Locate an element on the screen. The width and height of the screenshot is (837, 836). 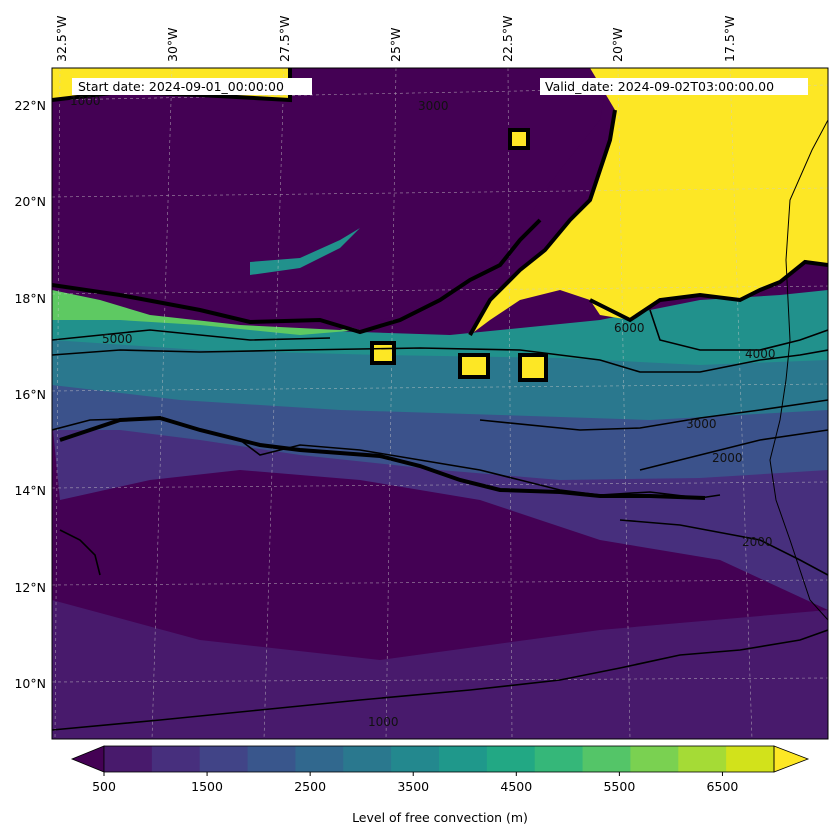
colorbar-cells is located at coordinates (440, 759).